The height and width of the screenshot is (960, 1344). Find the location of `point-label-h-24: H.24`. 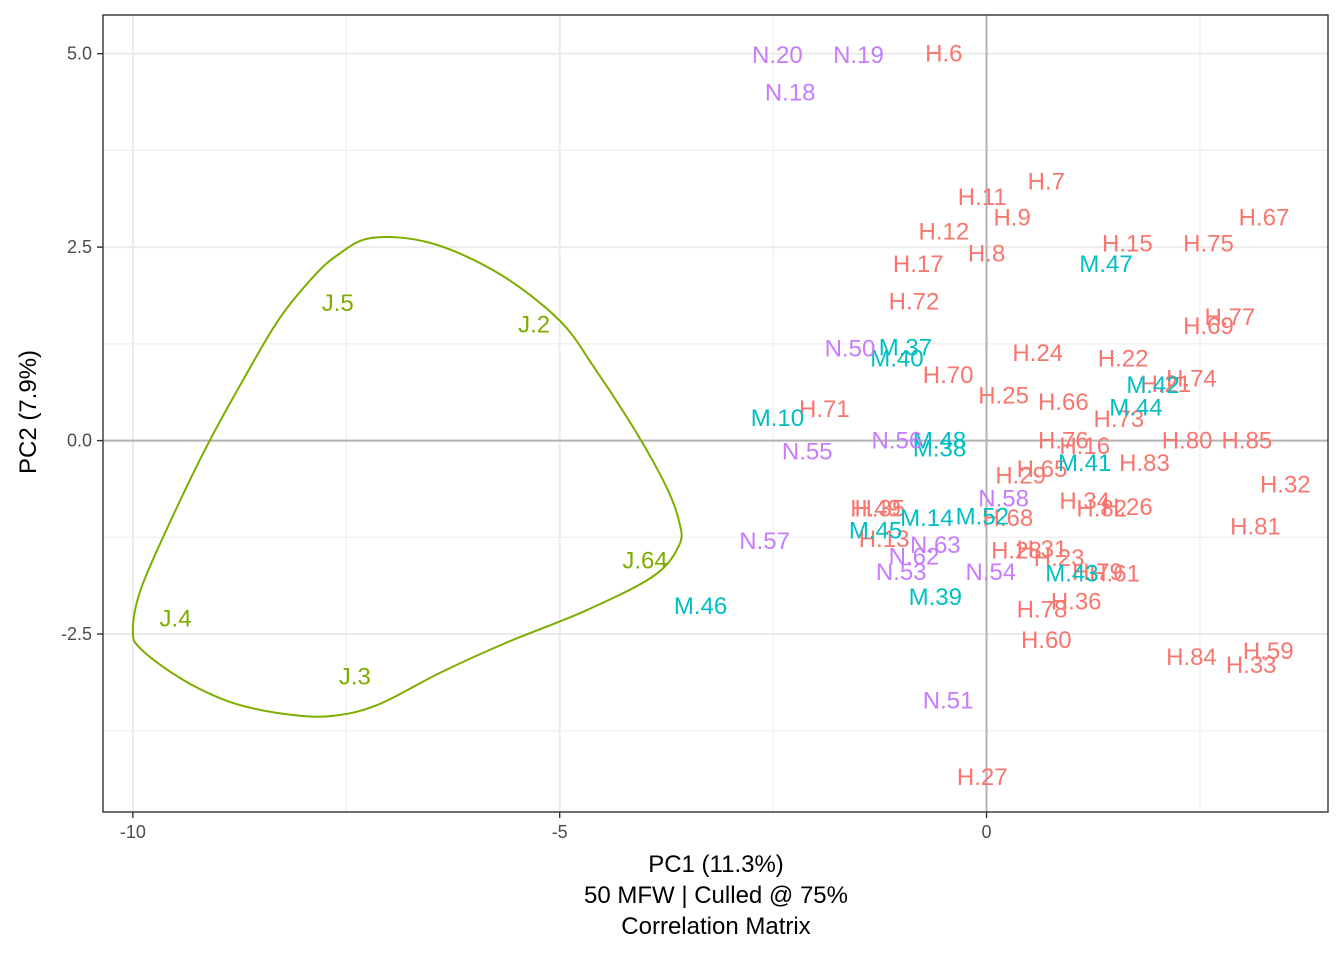

point-label-h-24: H.24 is located at coordinates (1037, 353).